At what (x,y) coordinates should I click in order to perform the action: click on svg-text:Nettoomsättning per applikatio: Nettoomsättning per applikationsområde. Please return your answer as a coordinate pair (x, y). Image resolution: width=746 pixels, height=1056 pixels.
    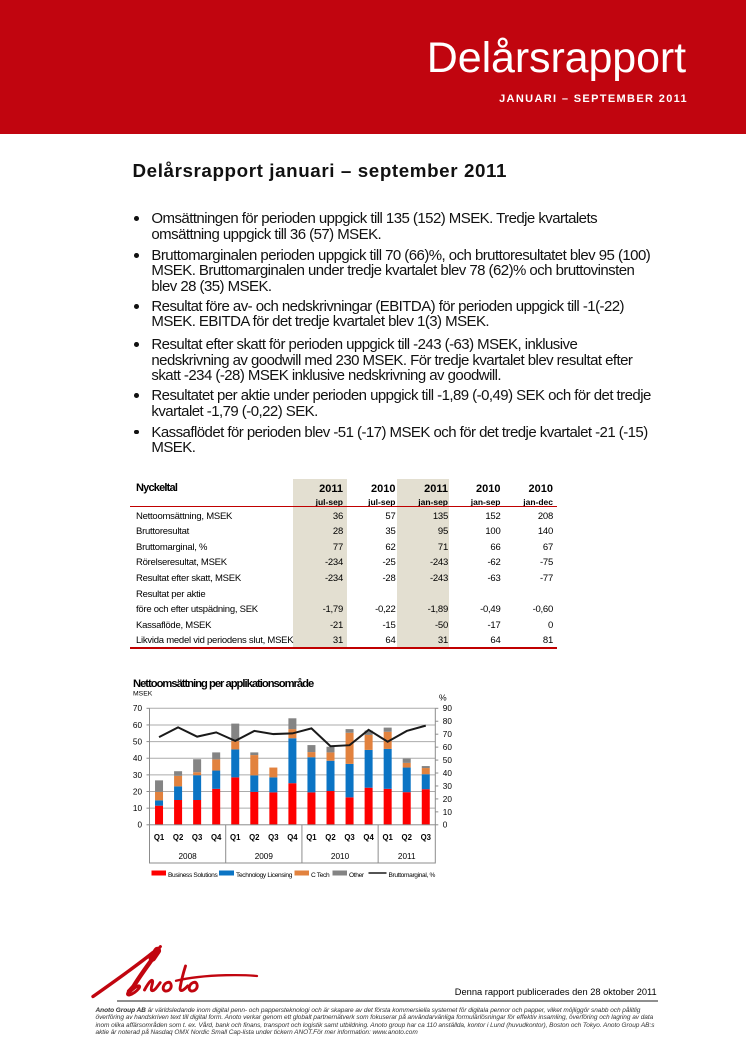
    Looking at the image, I should click on (223, 684).